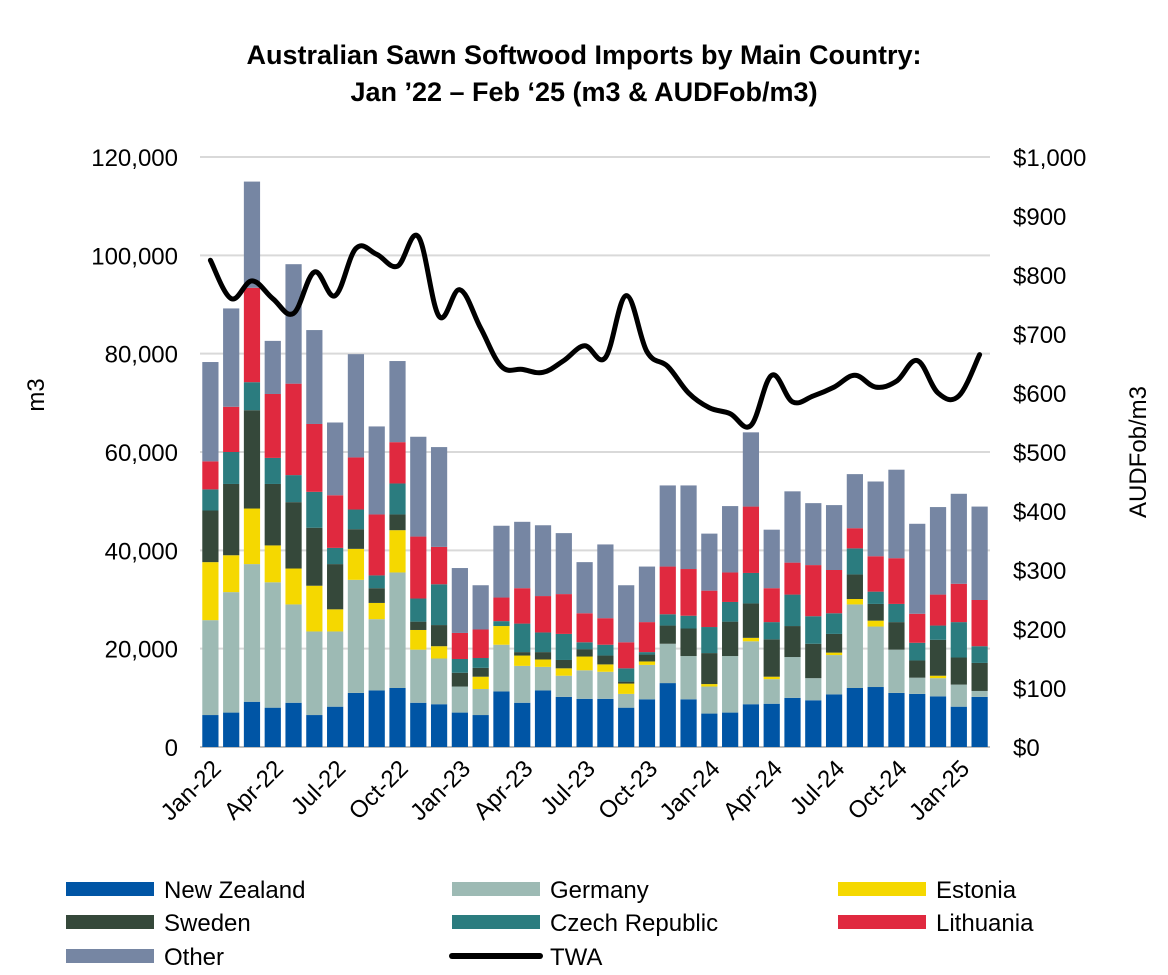 This screenshot has width=1168, height=975. Describe the element at coordinates (1039, 217) in the screenshot. I see `y2-tick-label: $900` at that location.